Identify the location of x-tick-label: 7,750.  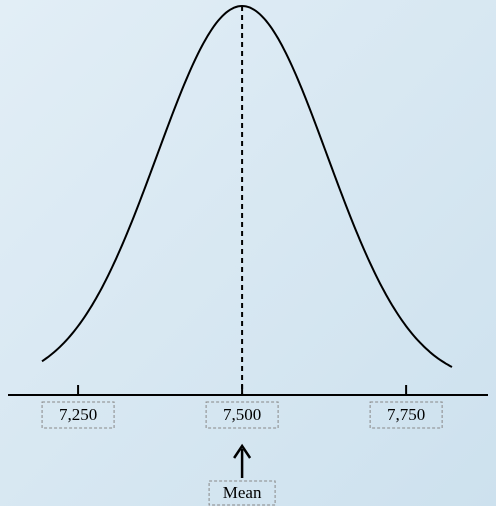
(406, 414).